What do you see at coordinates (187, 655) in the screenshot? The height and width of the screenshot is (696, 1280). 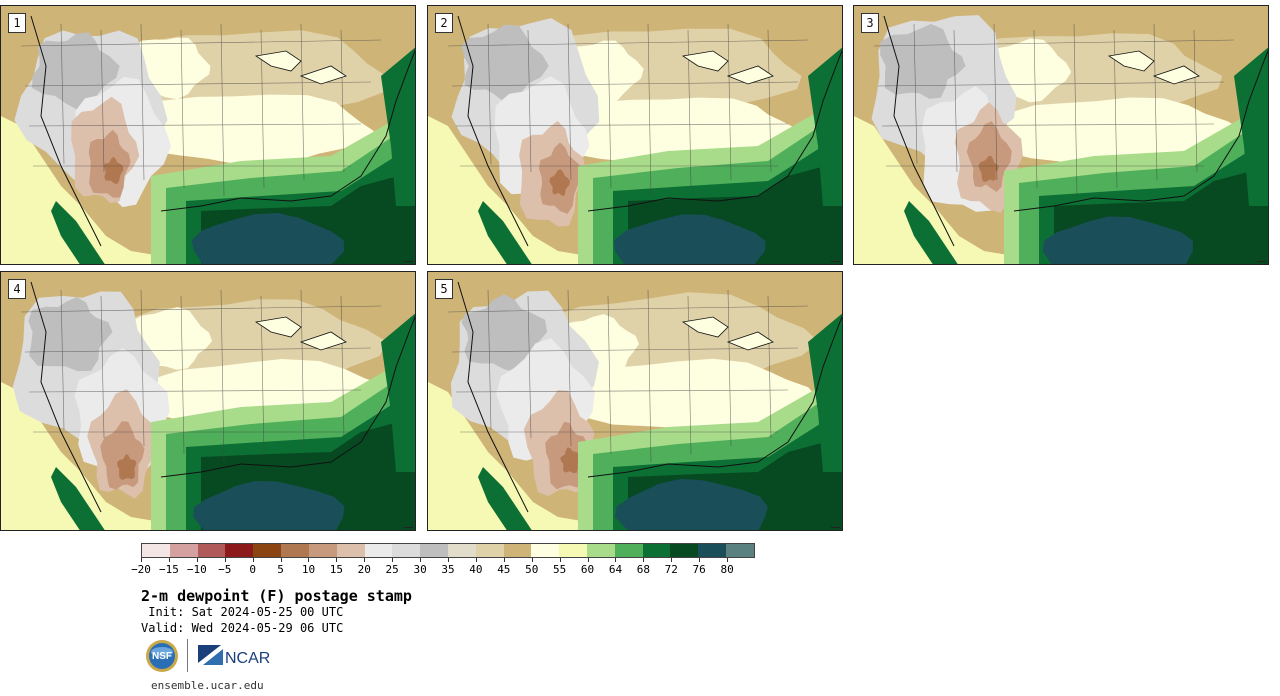 I see `logo-divider` at bounding box center [187, 655].